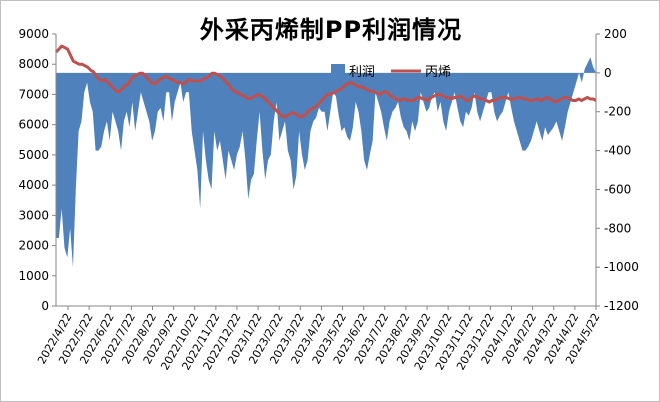  Describe the element at coordinates (617, 112) in the screenshot. I see `y-right-tick-label: -200` at that location.